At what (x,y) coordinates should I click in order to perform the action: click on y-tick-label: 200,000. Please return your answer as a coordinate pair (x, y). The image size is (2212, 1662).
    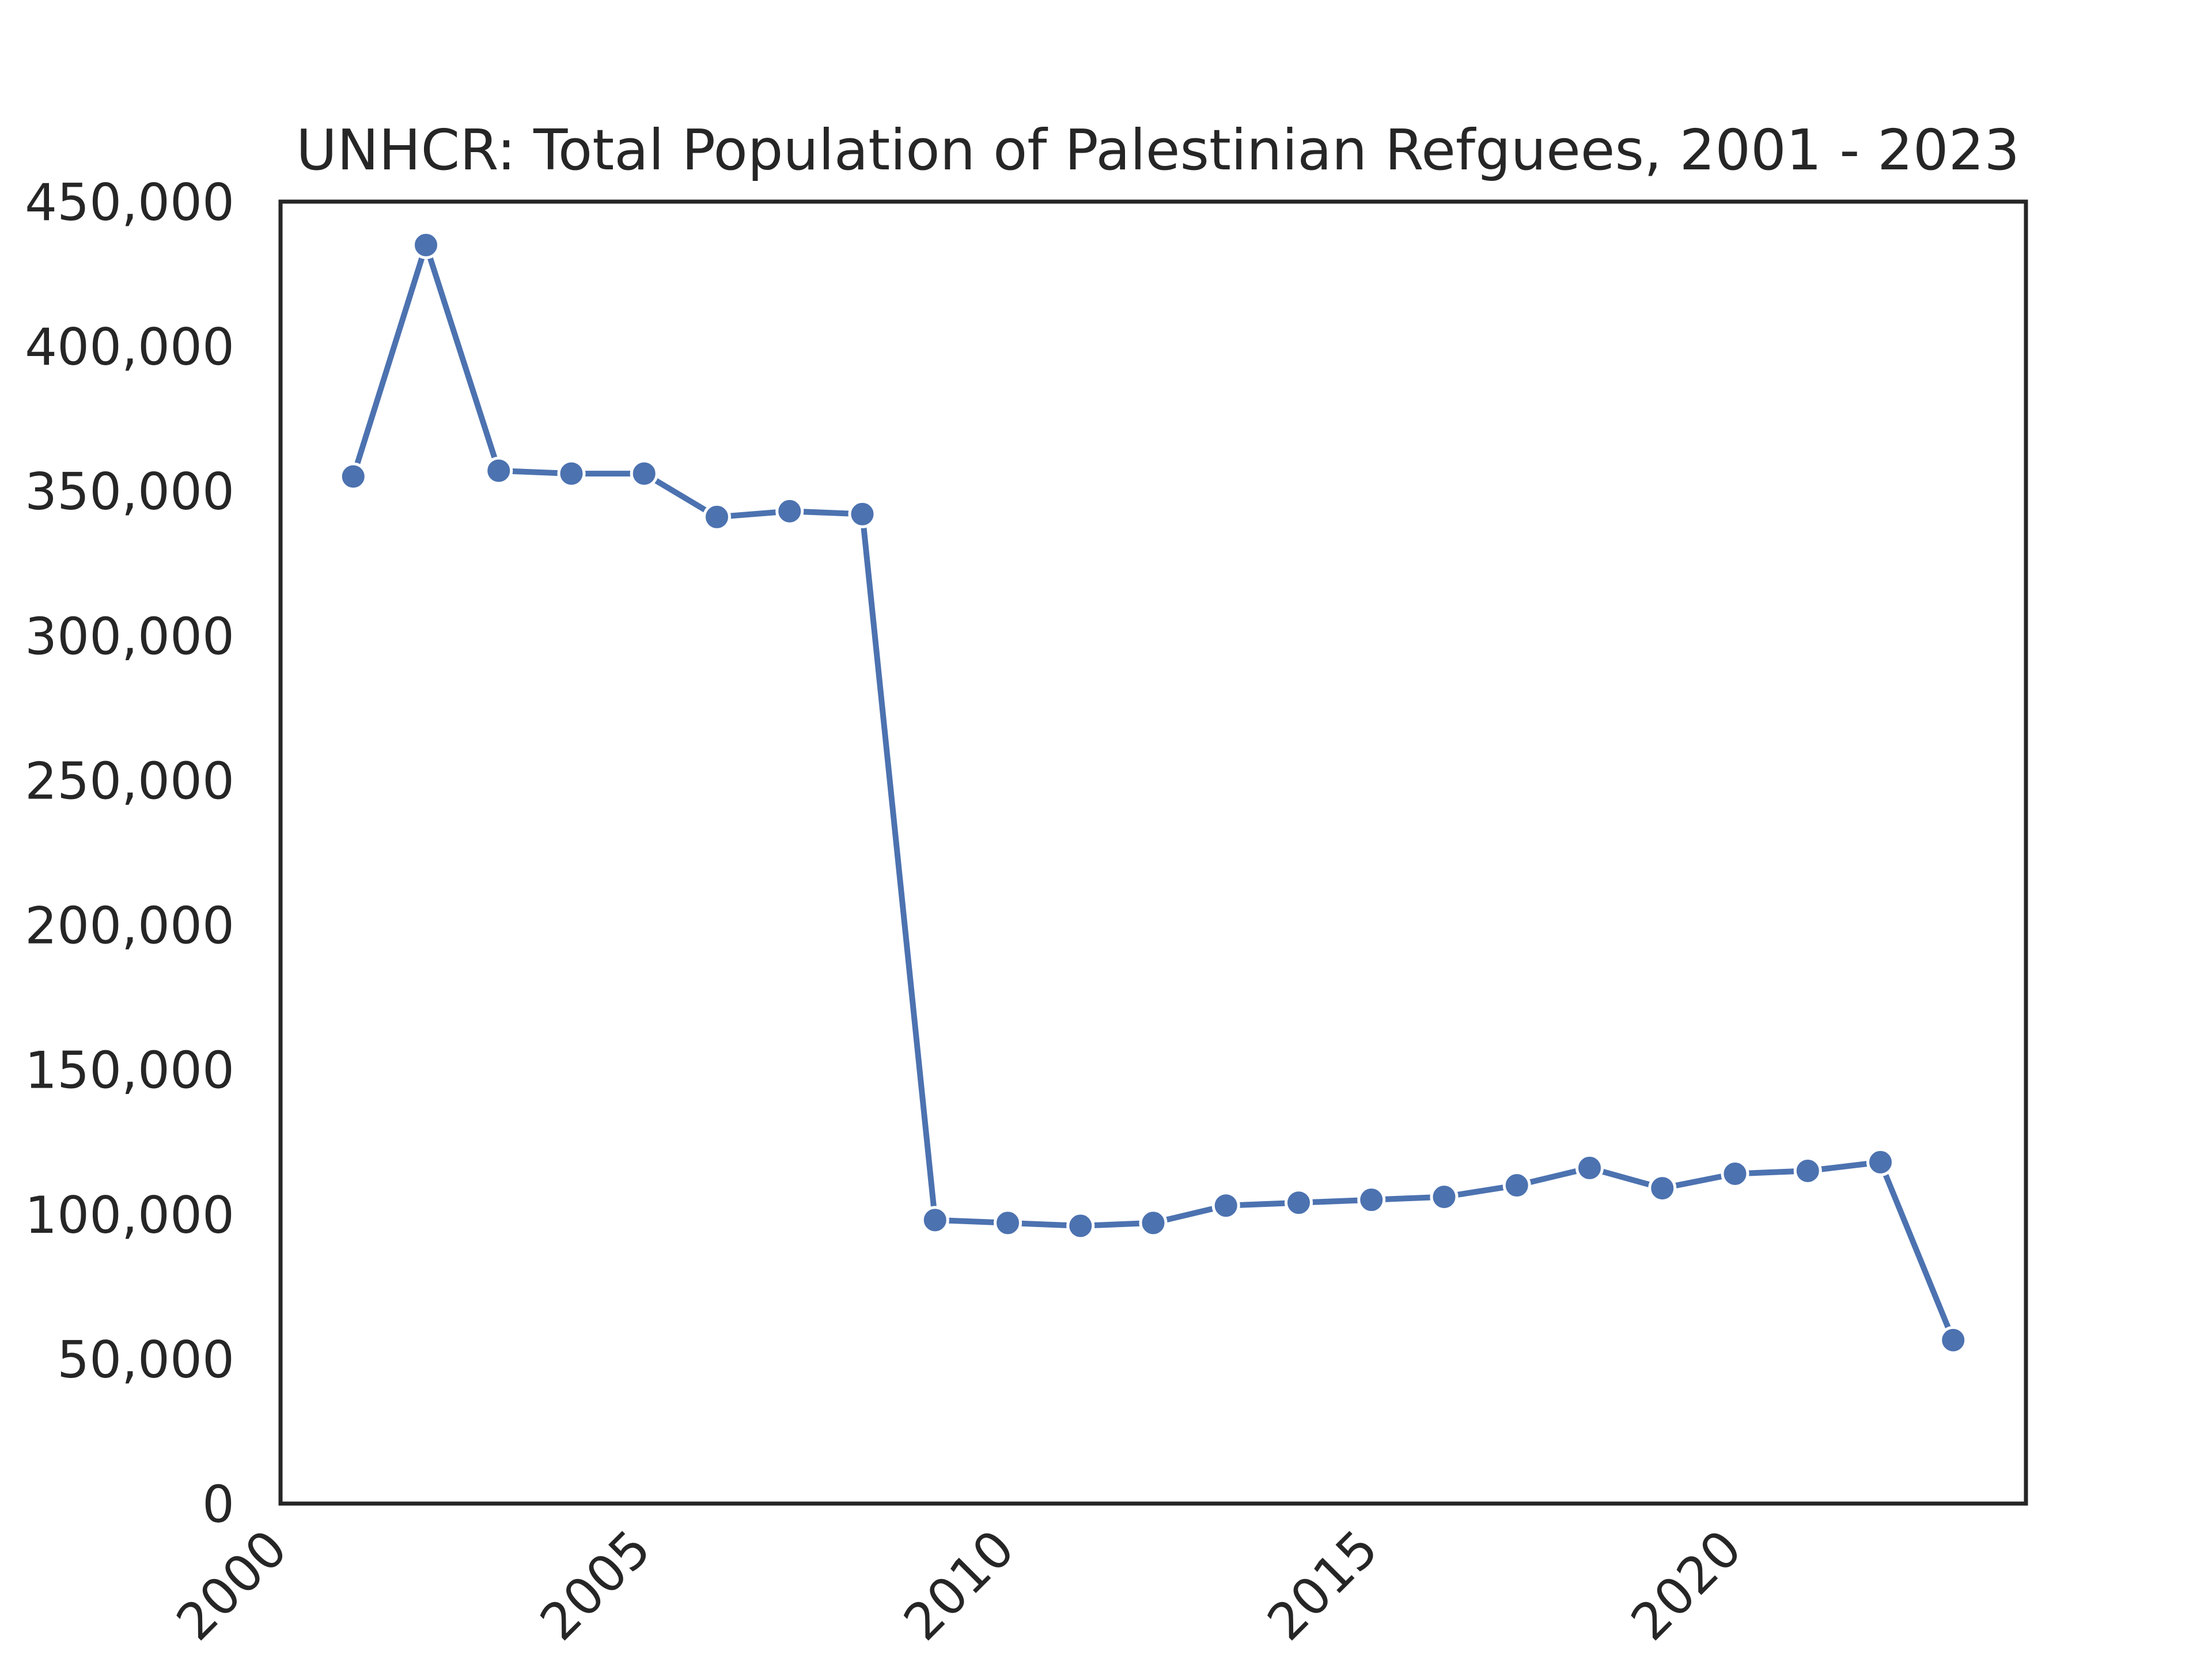
    Looking at the image, I should click on (129, 926).